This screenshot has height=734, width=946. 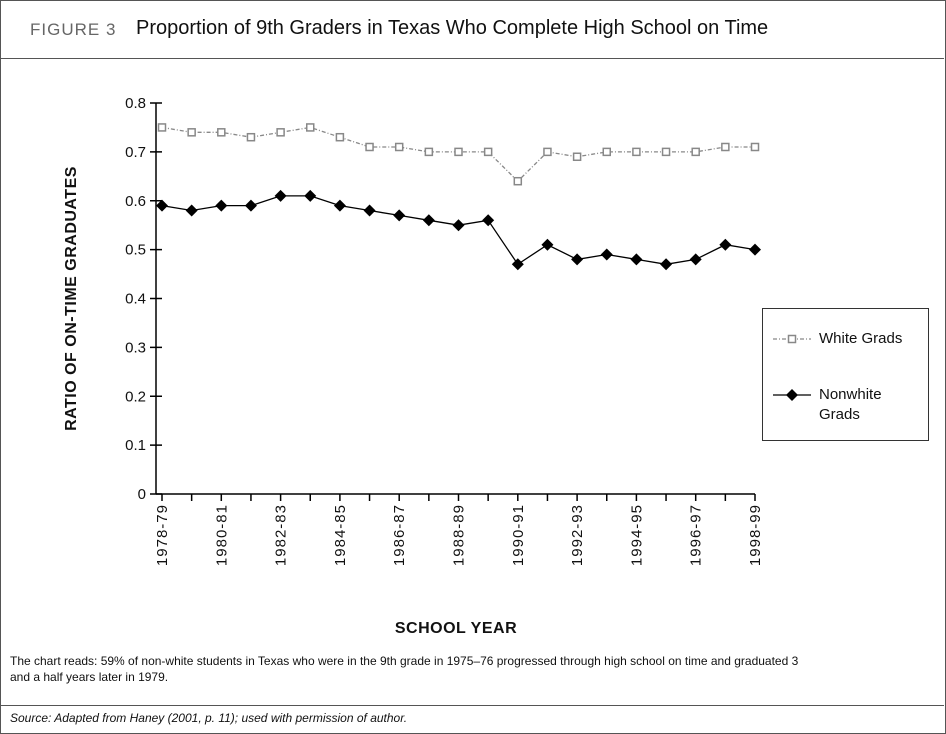 What do you see at coordinates (135, 201) in the screenshot?
I see `y-tick-label: 0.6` at bounding box center [135, 201].